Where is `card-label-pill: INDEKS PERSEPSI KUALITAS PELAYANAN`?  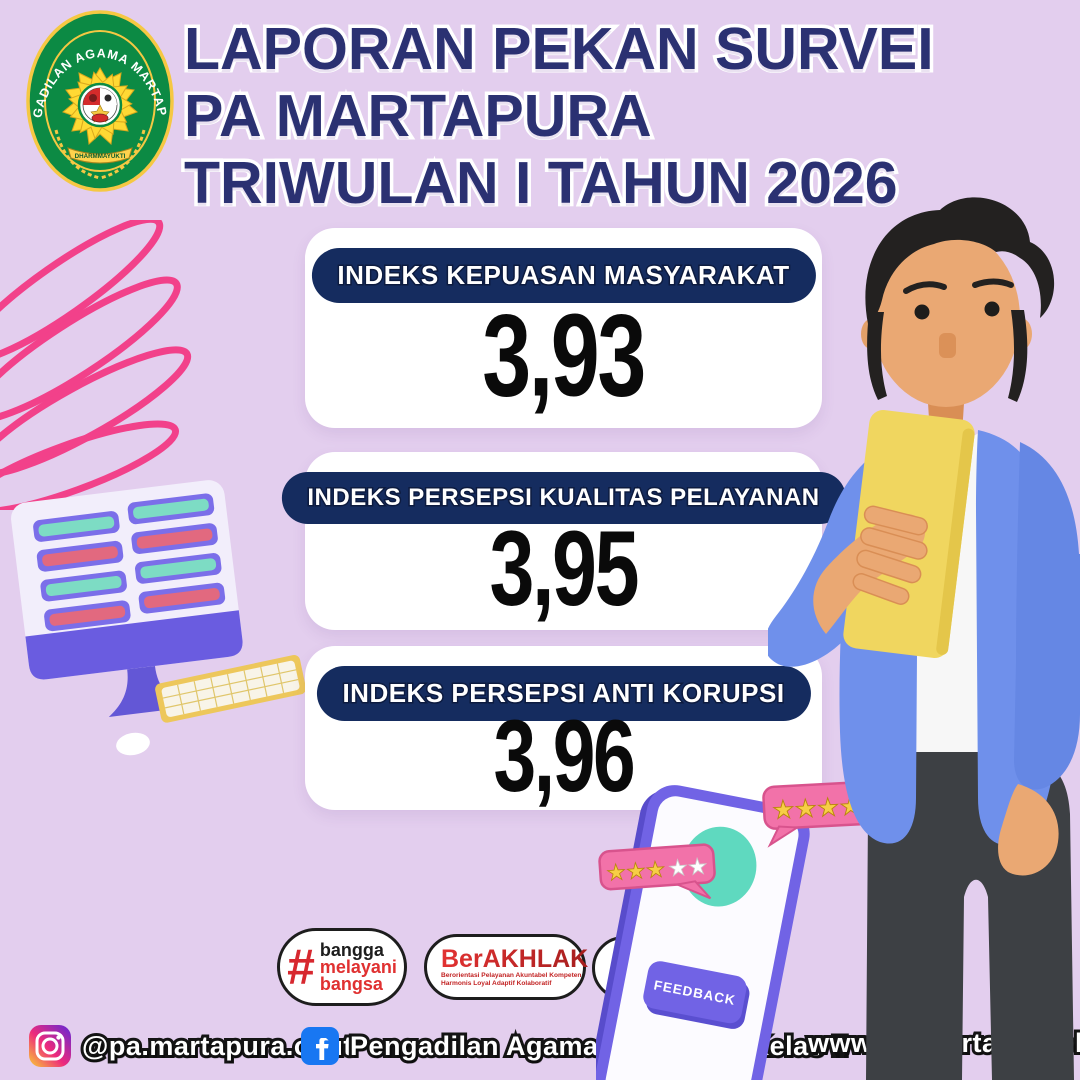
card-label-pill: INDEKS PERSEPSI KUALITAS PELAYANAN is located at coordinates (563, 498).